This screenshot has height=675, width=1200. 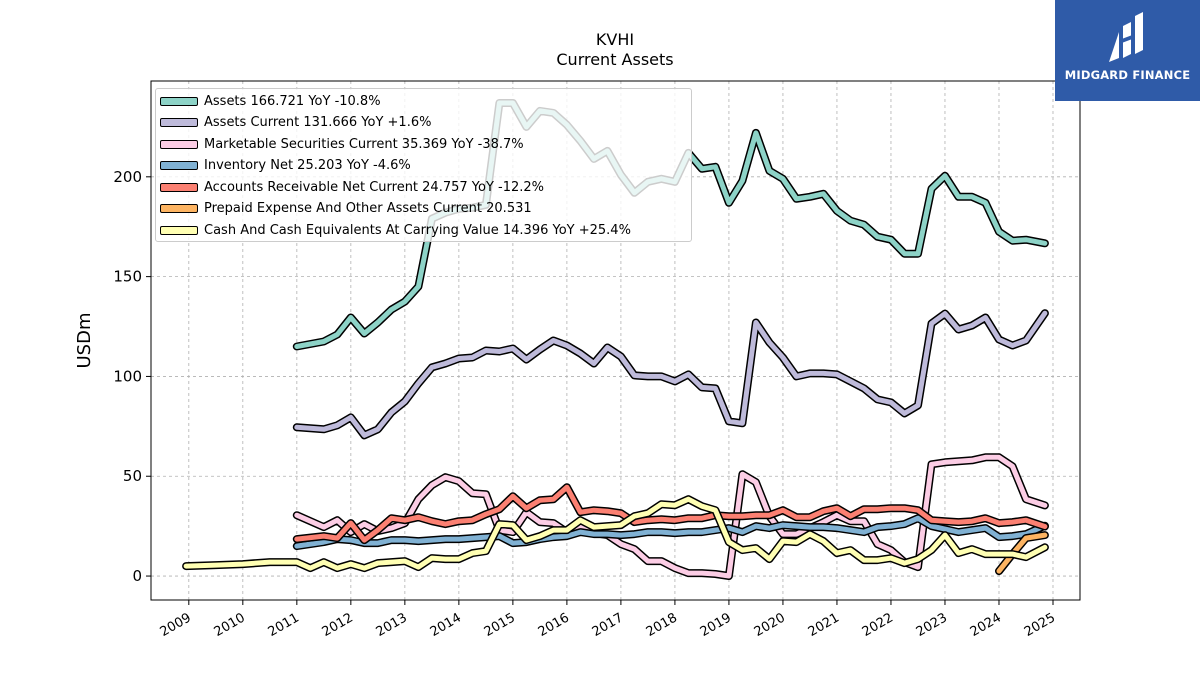 What do you see at coordinates (132, 476) in the screenshot?
I see `y-tick-label: 50` at bounding box center [132, 476].